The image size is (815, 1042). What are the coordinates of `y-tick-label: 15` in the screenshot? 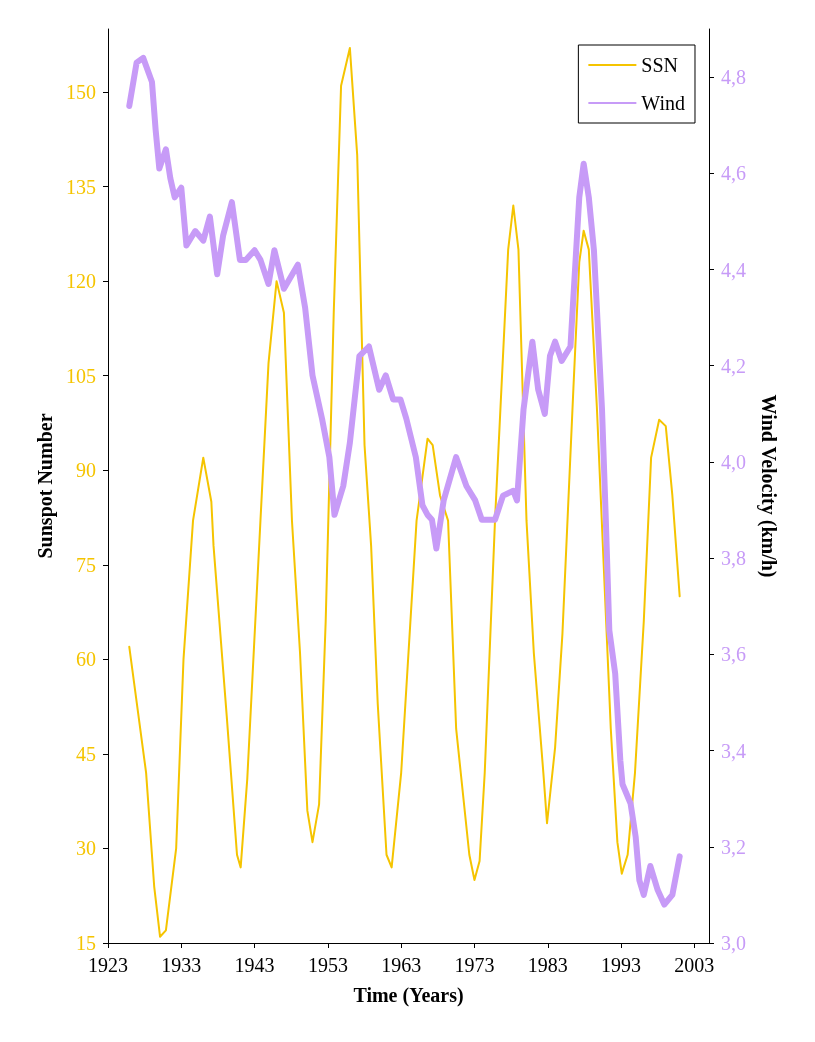 It's located at (86, 943).